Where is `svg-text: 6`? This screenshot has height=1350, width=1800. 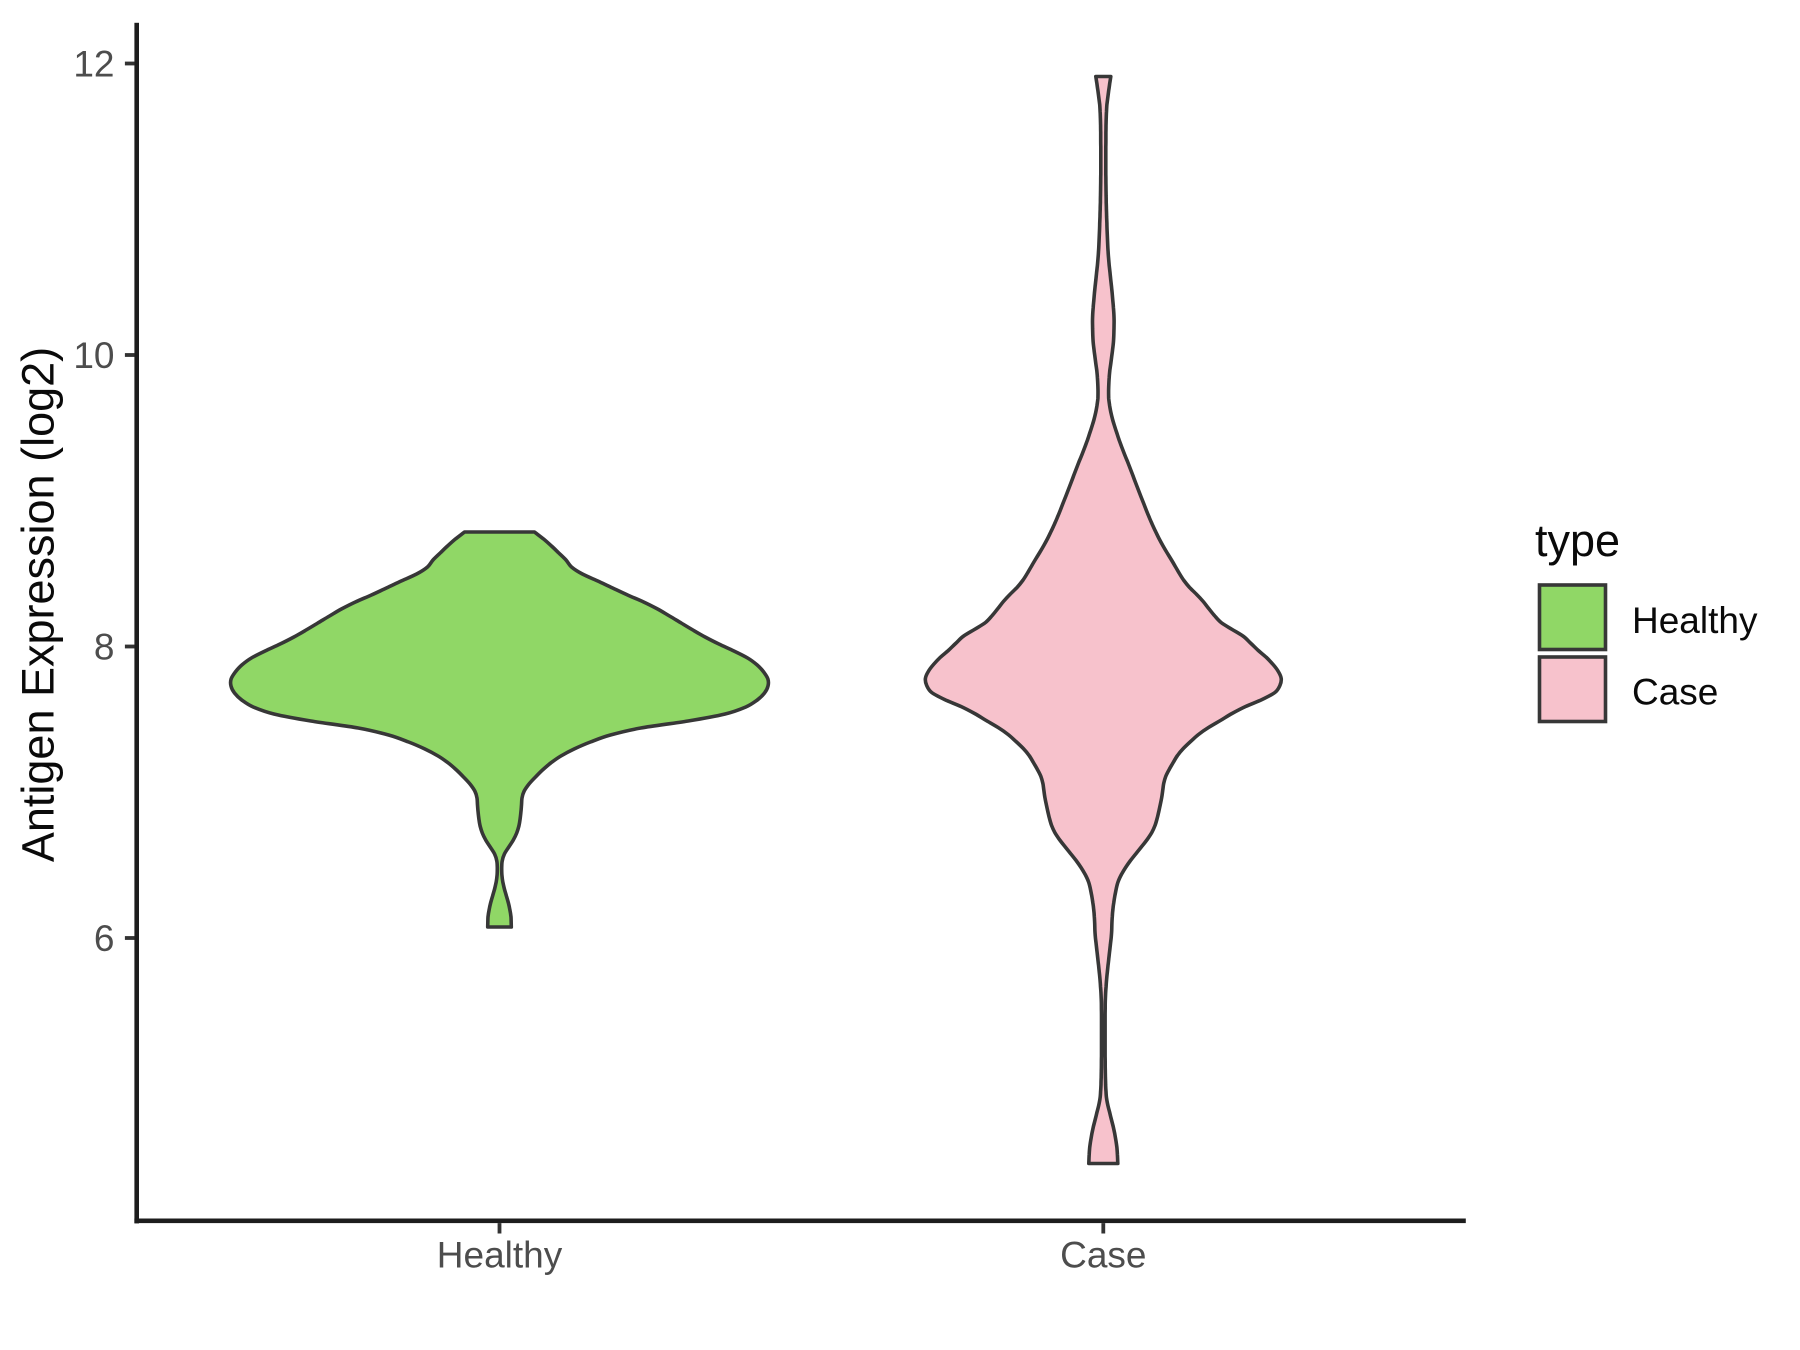 svg-text: 6 is located at coordinates (104, 938).